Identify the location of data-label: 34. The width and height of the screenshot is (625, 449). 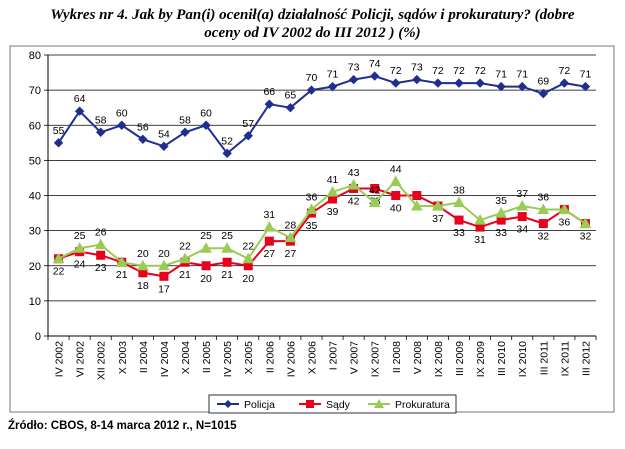
(522, 230).